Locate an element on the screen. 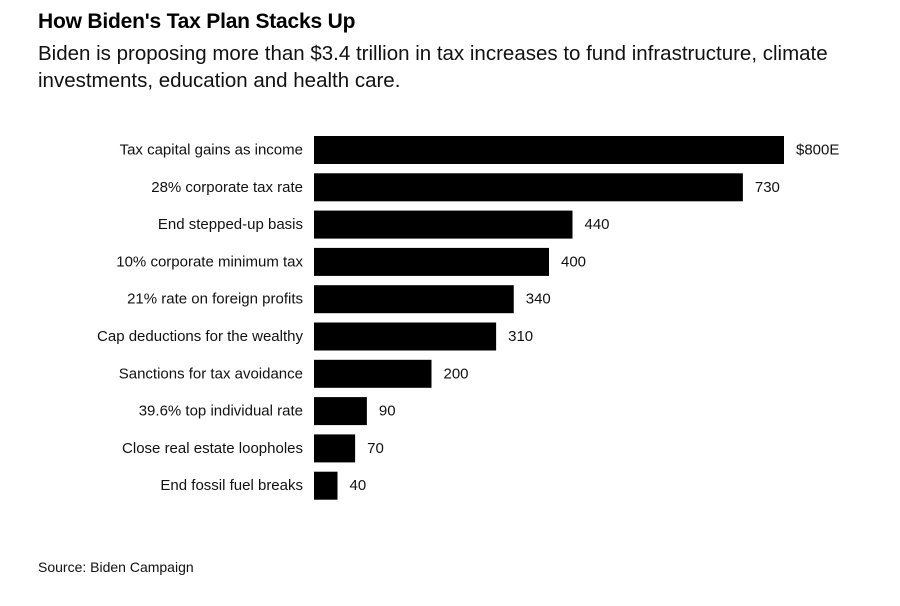 The image size is (900, 606). bar-close-real-estate-loopholes is located at coordinates (335, 448).